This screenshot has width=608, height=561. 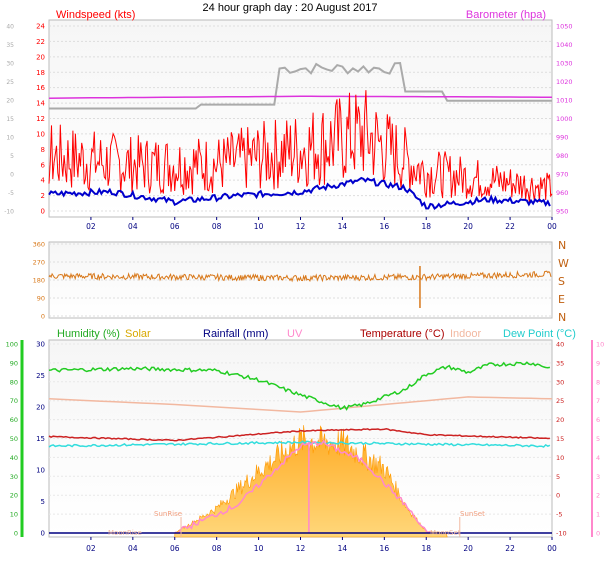 What do you see at coordinates (217, 548) in the screenshot?
I see `x-tick-label: 08` at bounding box center [217, 548].